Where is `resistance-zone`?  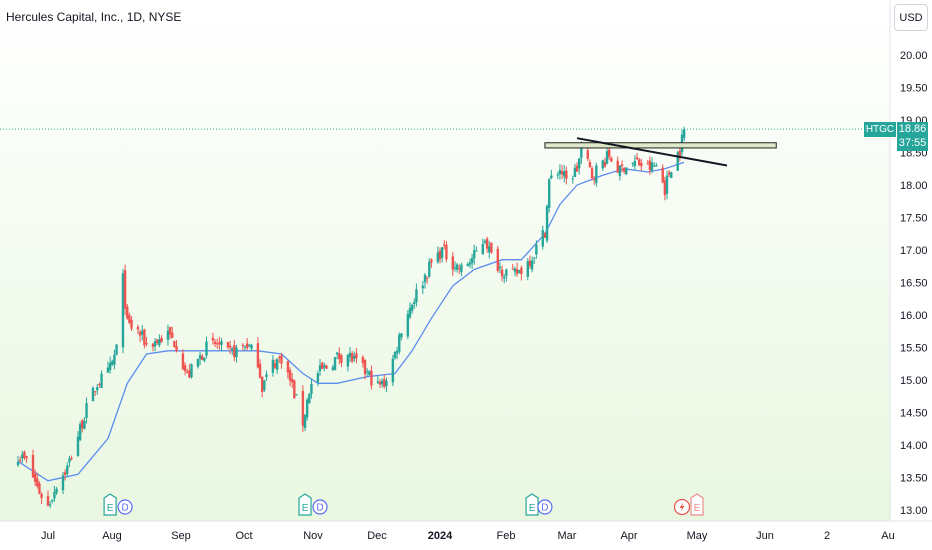
resistance-zone is located at coordinates (660, 145).